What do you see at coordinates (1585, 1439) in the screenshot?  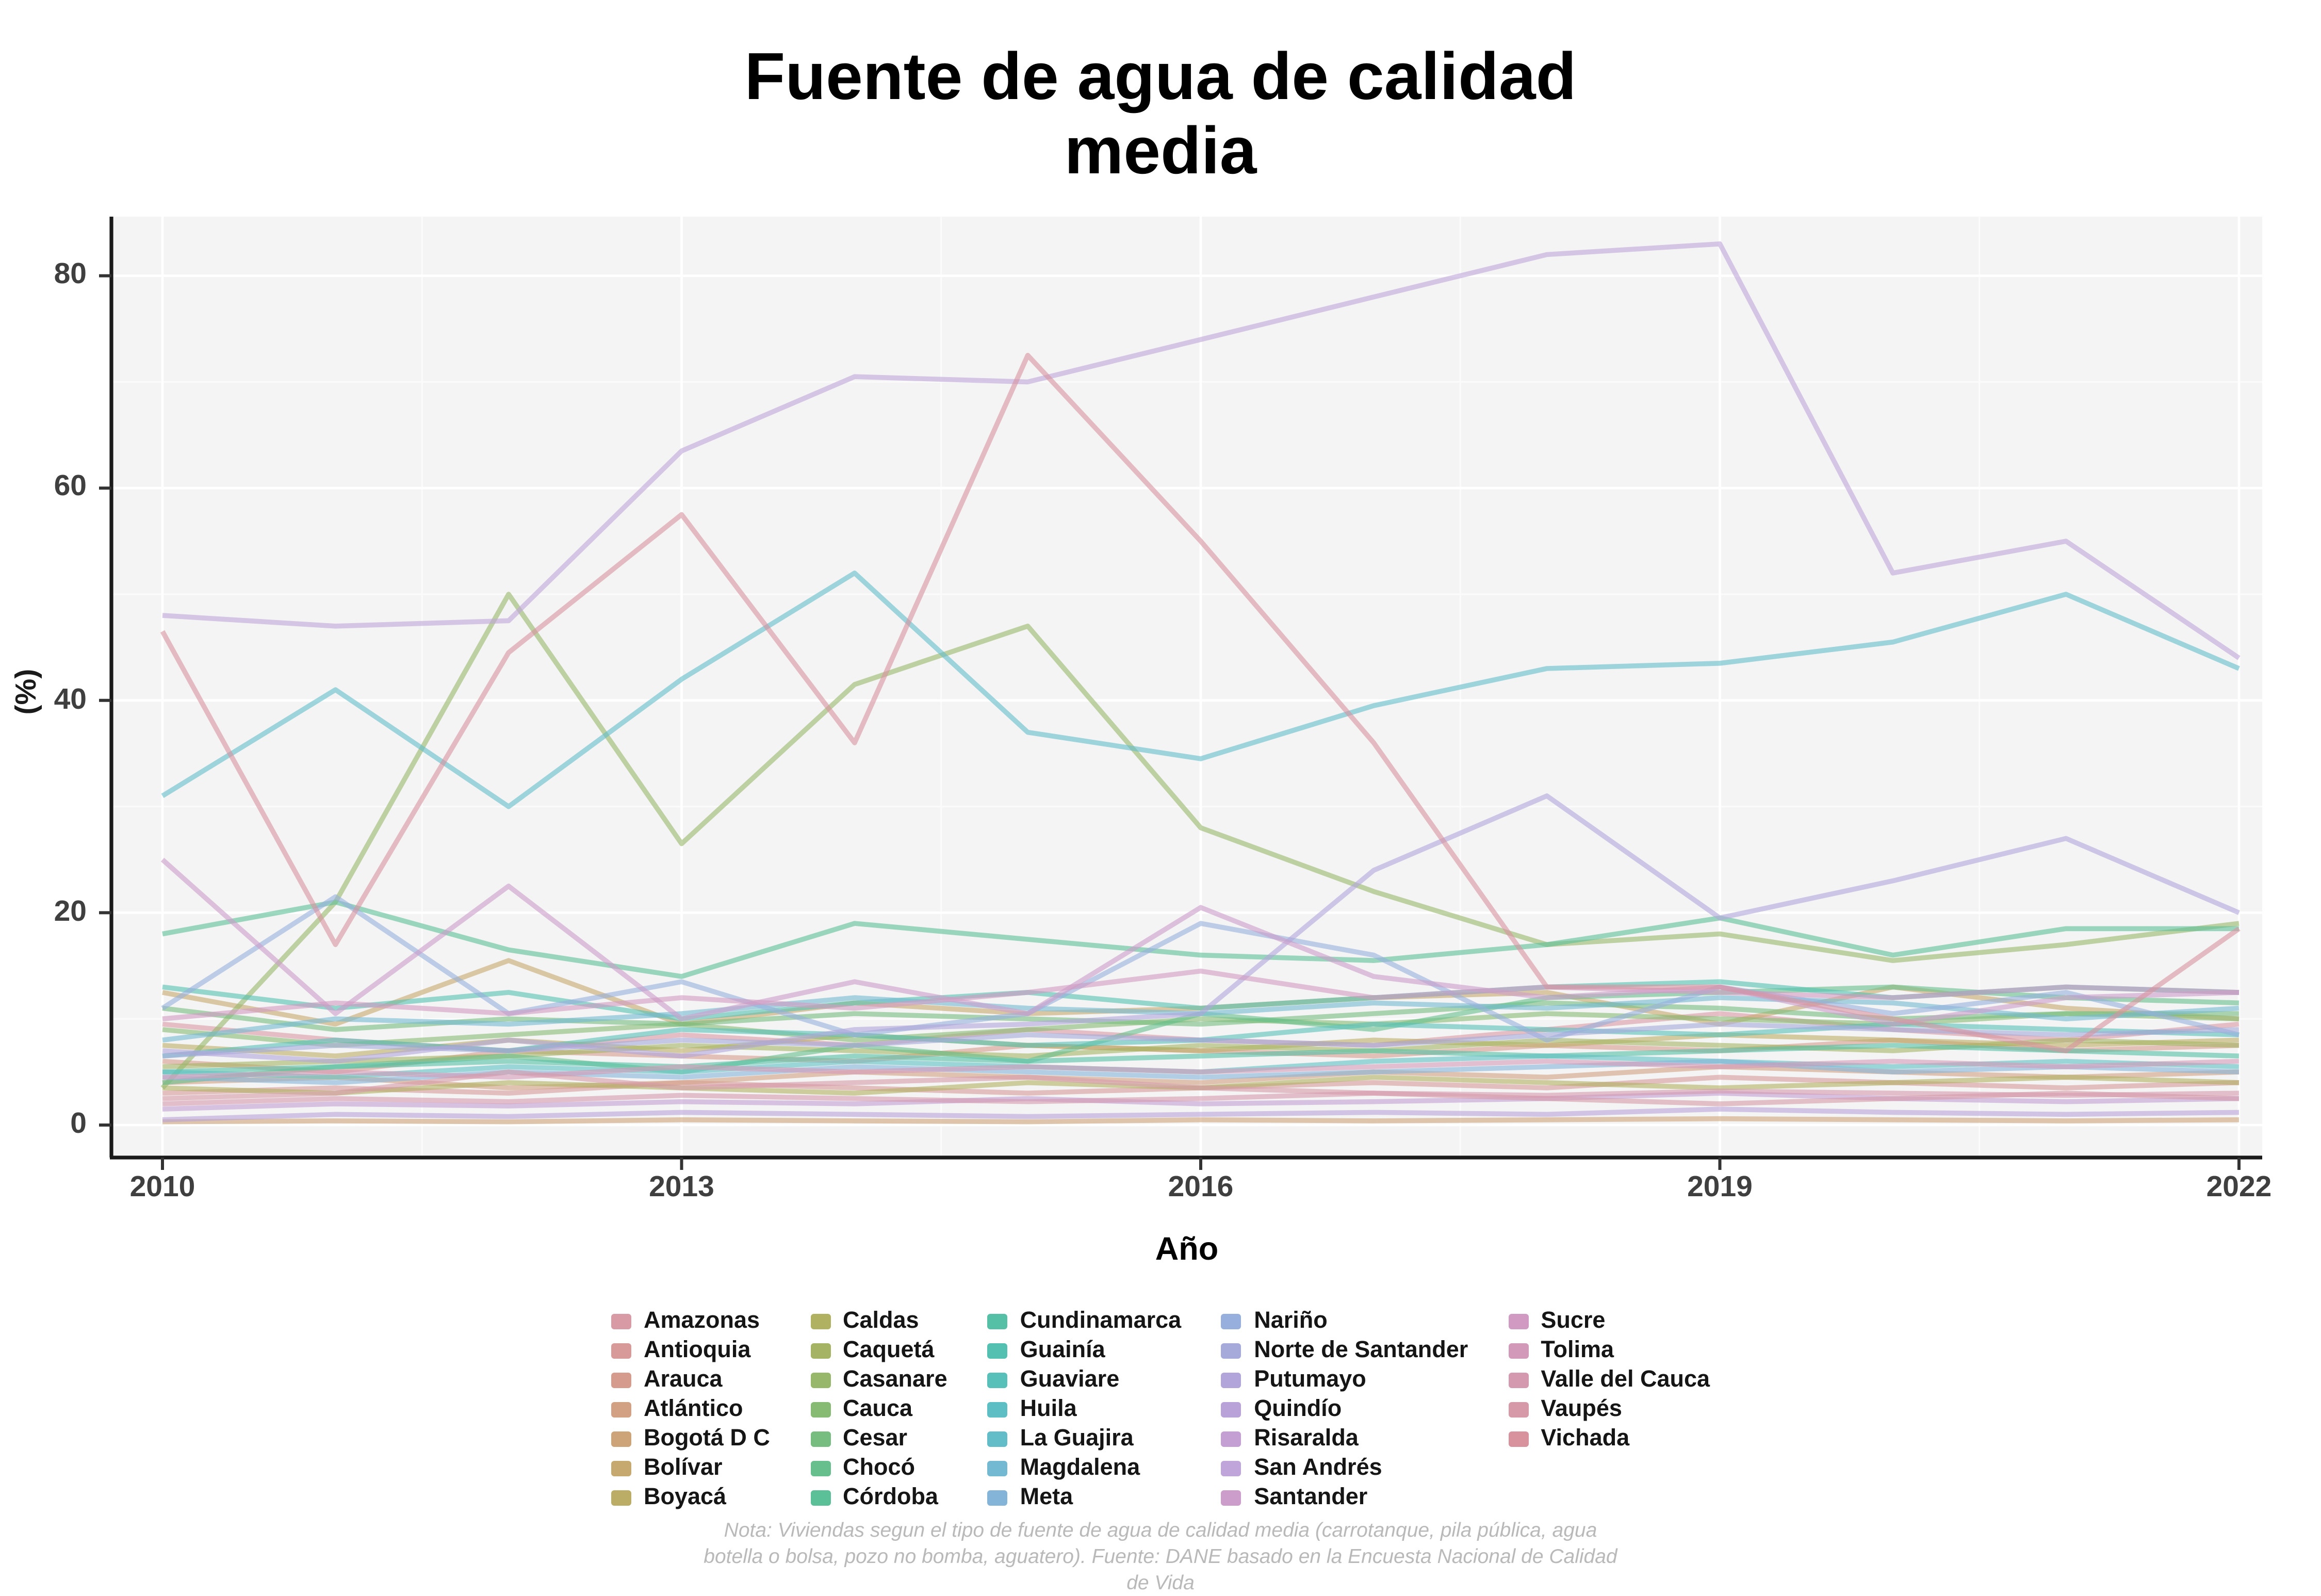 I see `legend-label: Vichada` at bounding box center [1585, 1439].